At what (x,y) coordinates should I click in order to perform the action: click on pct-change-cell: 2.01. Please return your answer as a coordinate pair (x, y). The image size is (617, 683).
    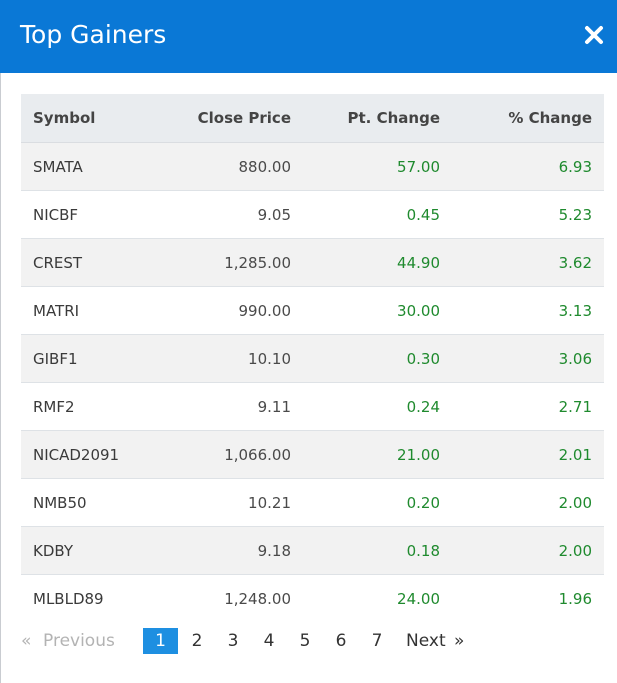
    Looking at the image, I should click on (528, 454).